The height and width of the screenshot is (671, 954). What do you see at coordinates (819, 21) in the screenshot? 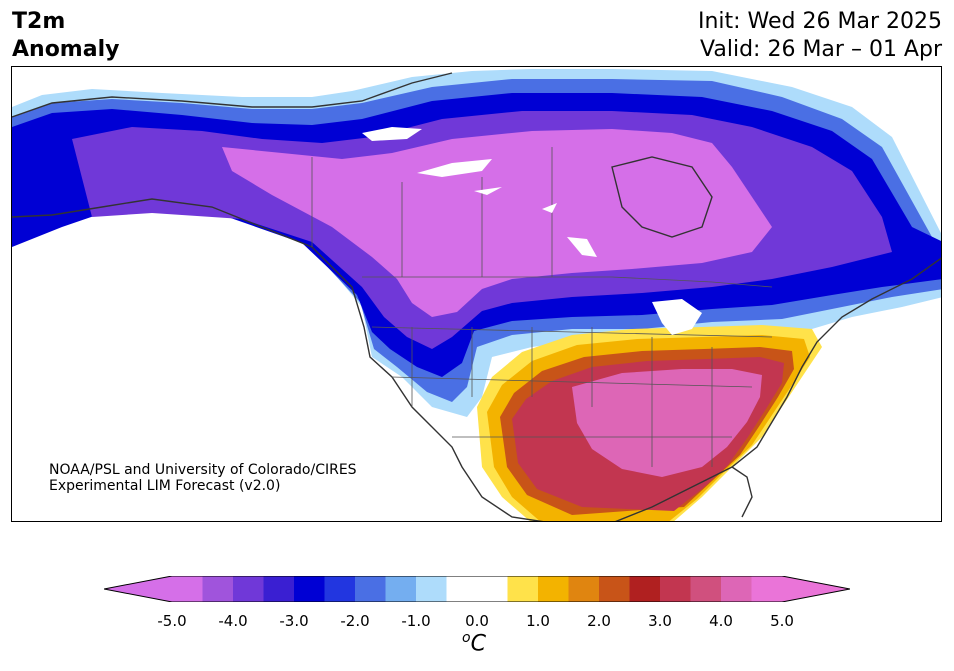
I see `init-date: Init: Wed 26 Mar 2025` at bounding box center [819, 21].